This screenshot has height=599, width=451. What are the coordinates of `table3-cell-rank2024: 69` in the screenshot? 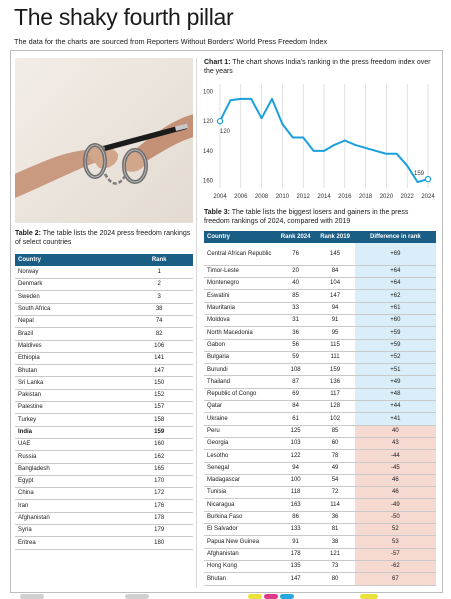 It's located at (295, 395).